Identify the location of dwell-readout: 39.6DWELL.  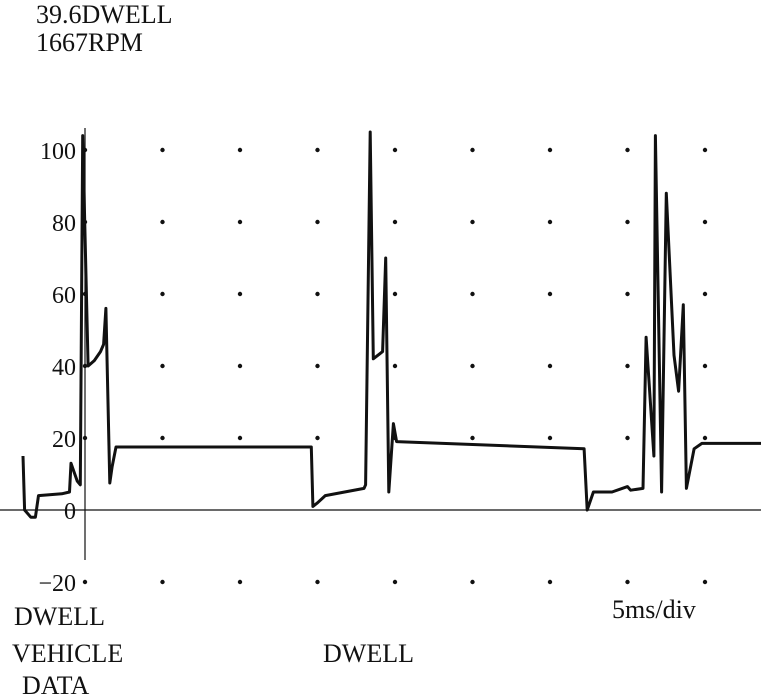
(104, 14).